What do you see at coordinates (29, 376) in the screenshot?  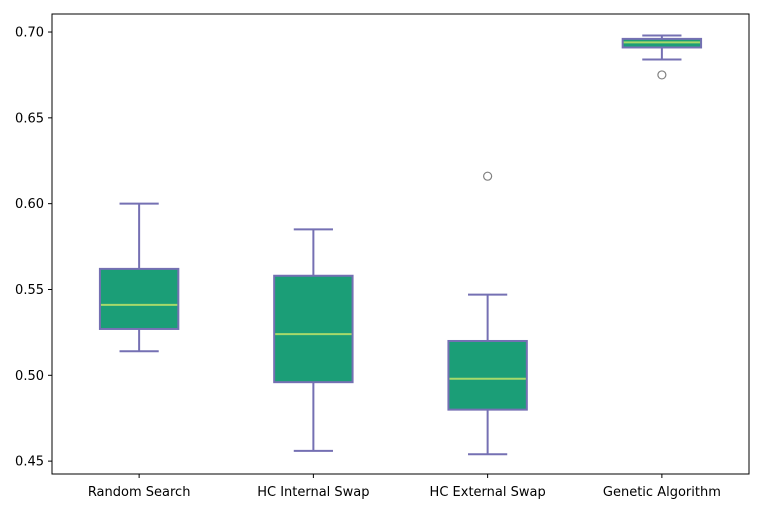 I see `y-tick-label: 0.50` at bounding box center [29, 376].